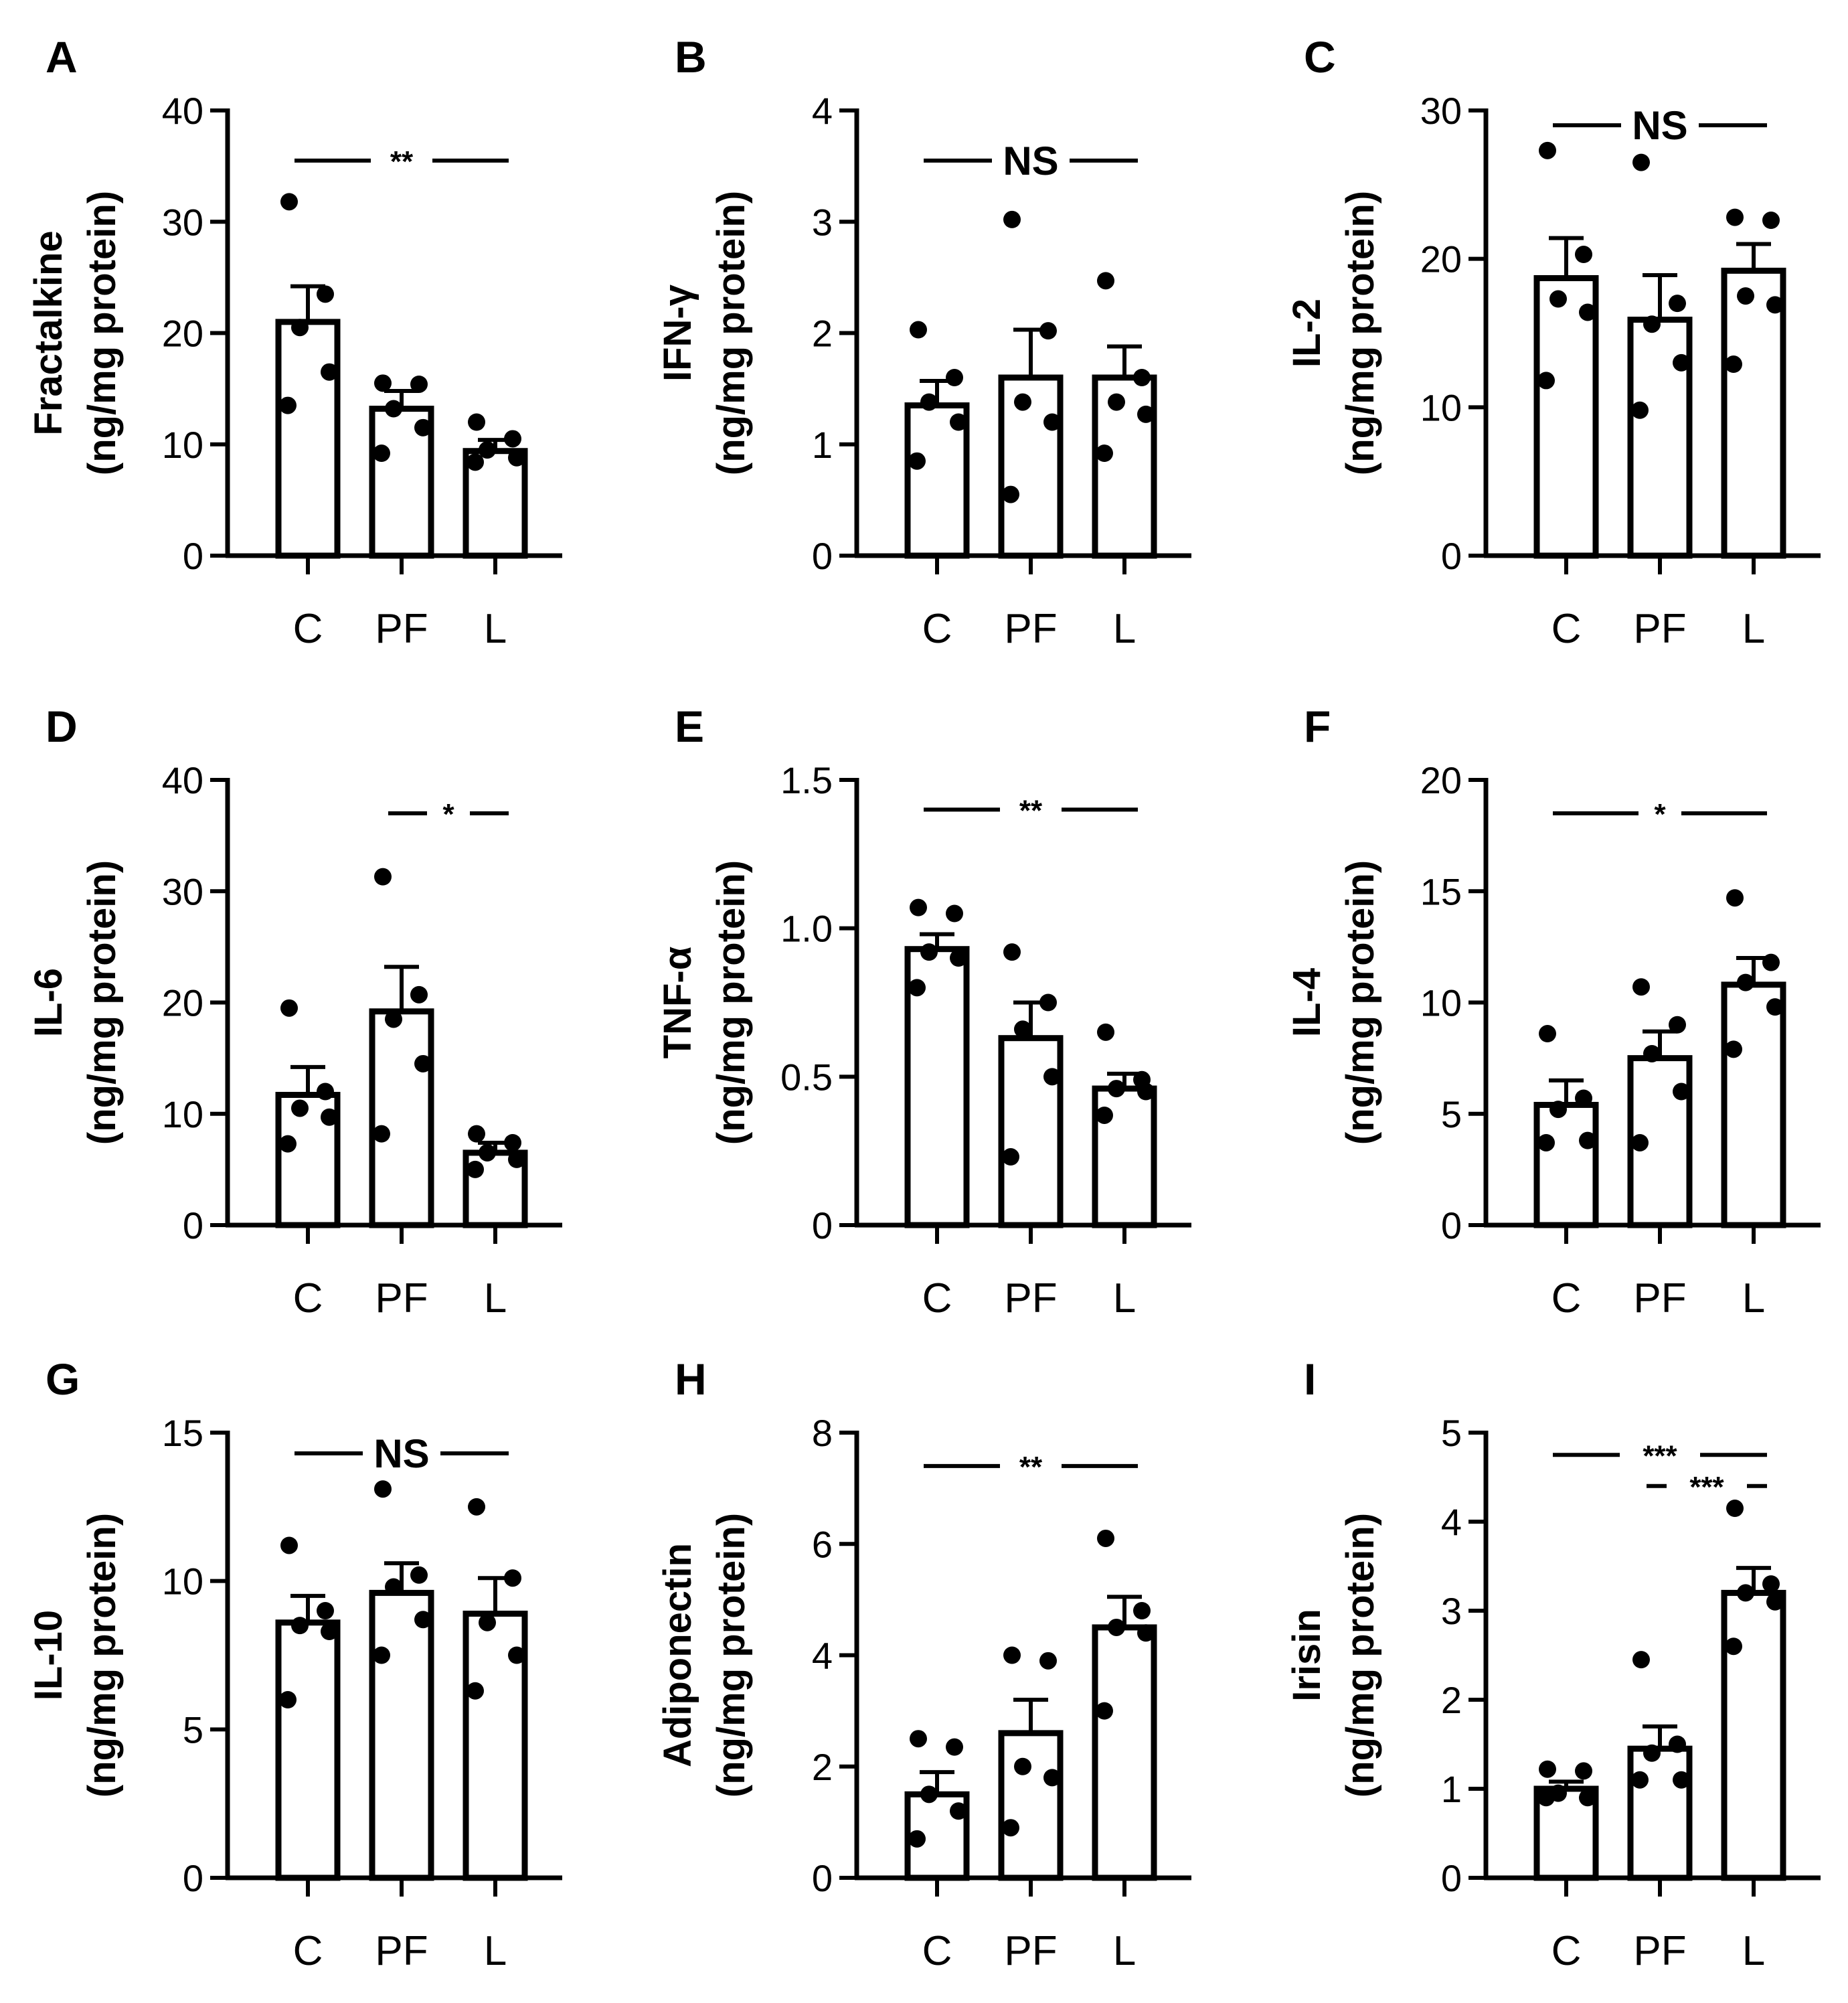 This screenshot has height=2003, width=1848. What do you see at coordinates (182, 445) in the screenshot?
I see `y-tick-label: 10` at bounding box center [182, 445].